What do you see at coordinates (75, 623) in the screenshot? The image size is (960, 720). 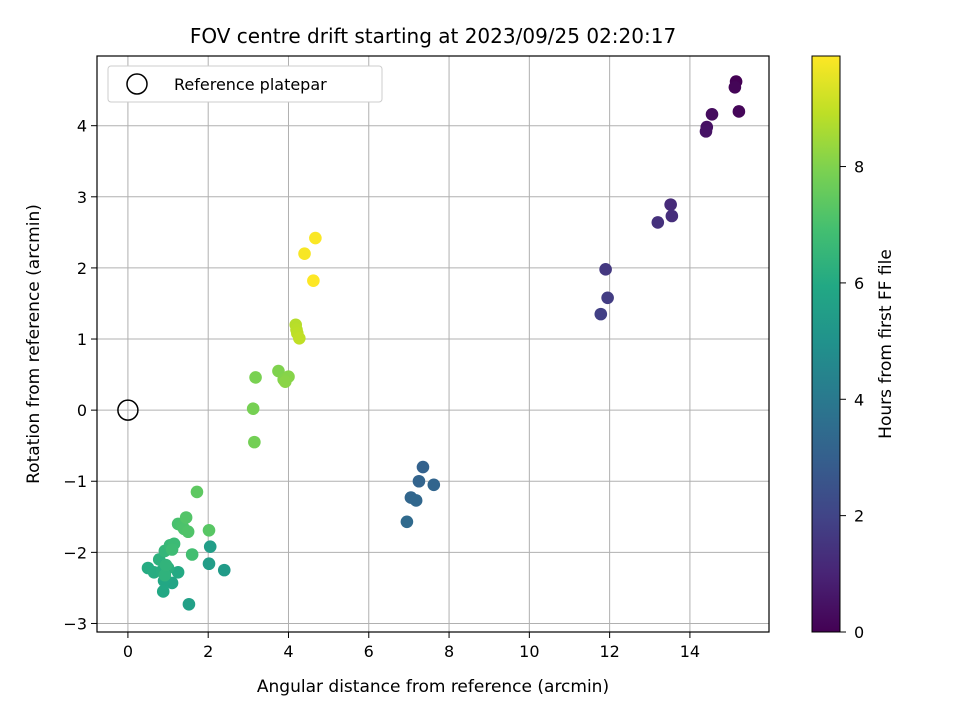 I see `y-tick-label: −3` at bounding box center [75, 623].